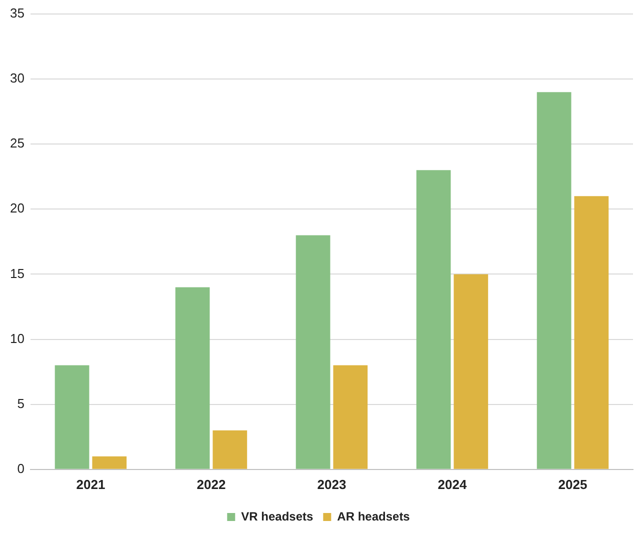  What do you see at coordinates (17, 78) in the screenshot?
I see `y-tick-label: 30` at bounding box center [17, 78].